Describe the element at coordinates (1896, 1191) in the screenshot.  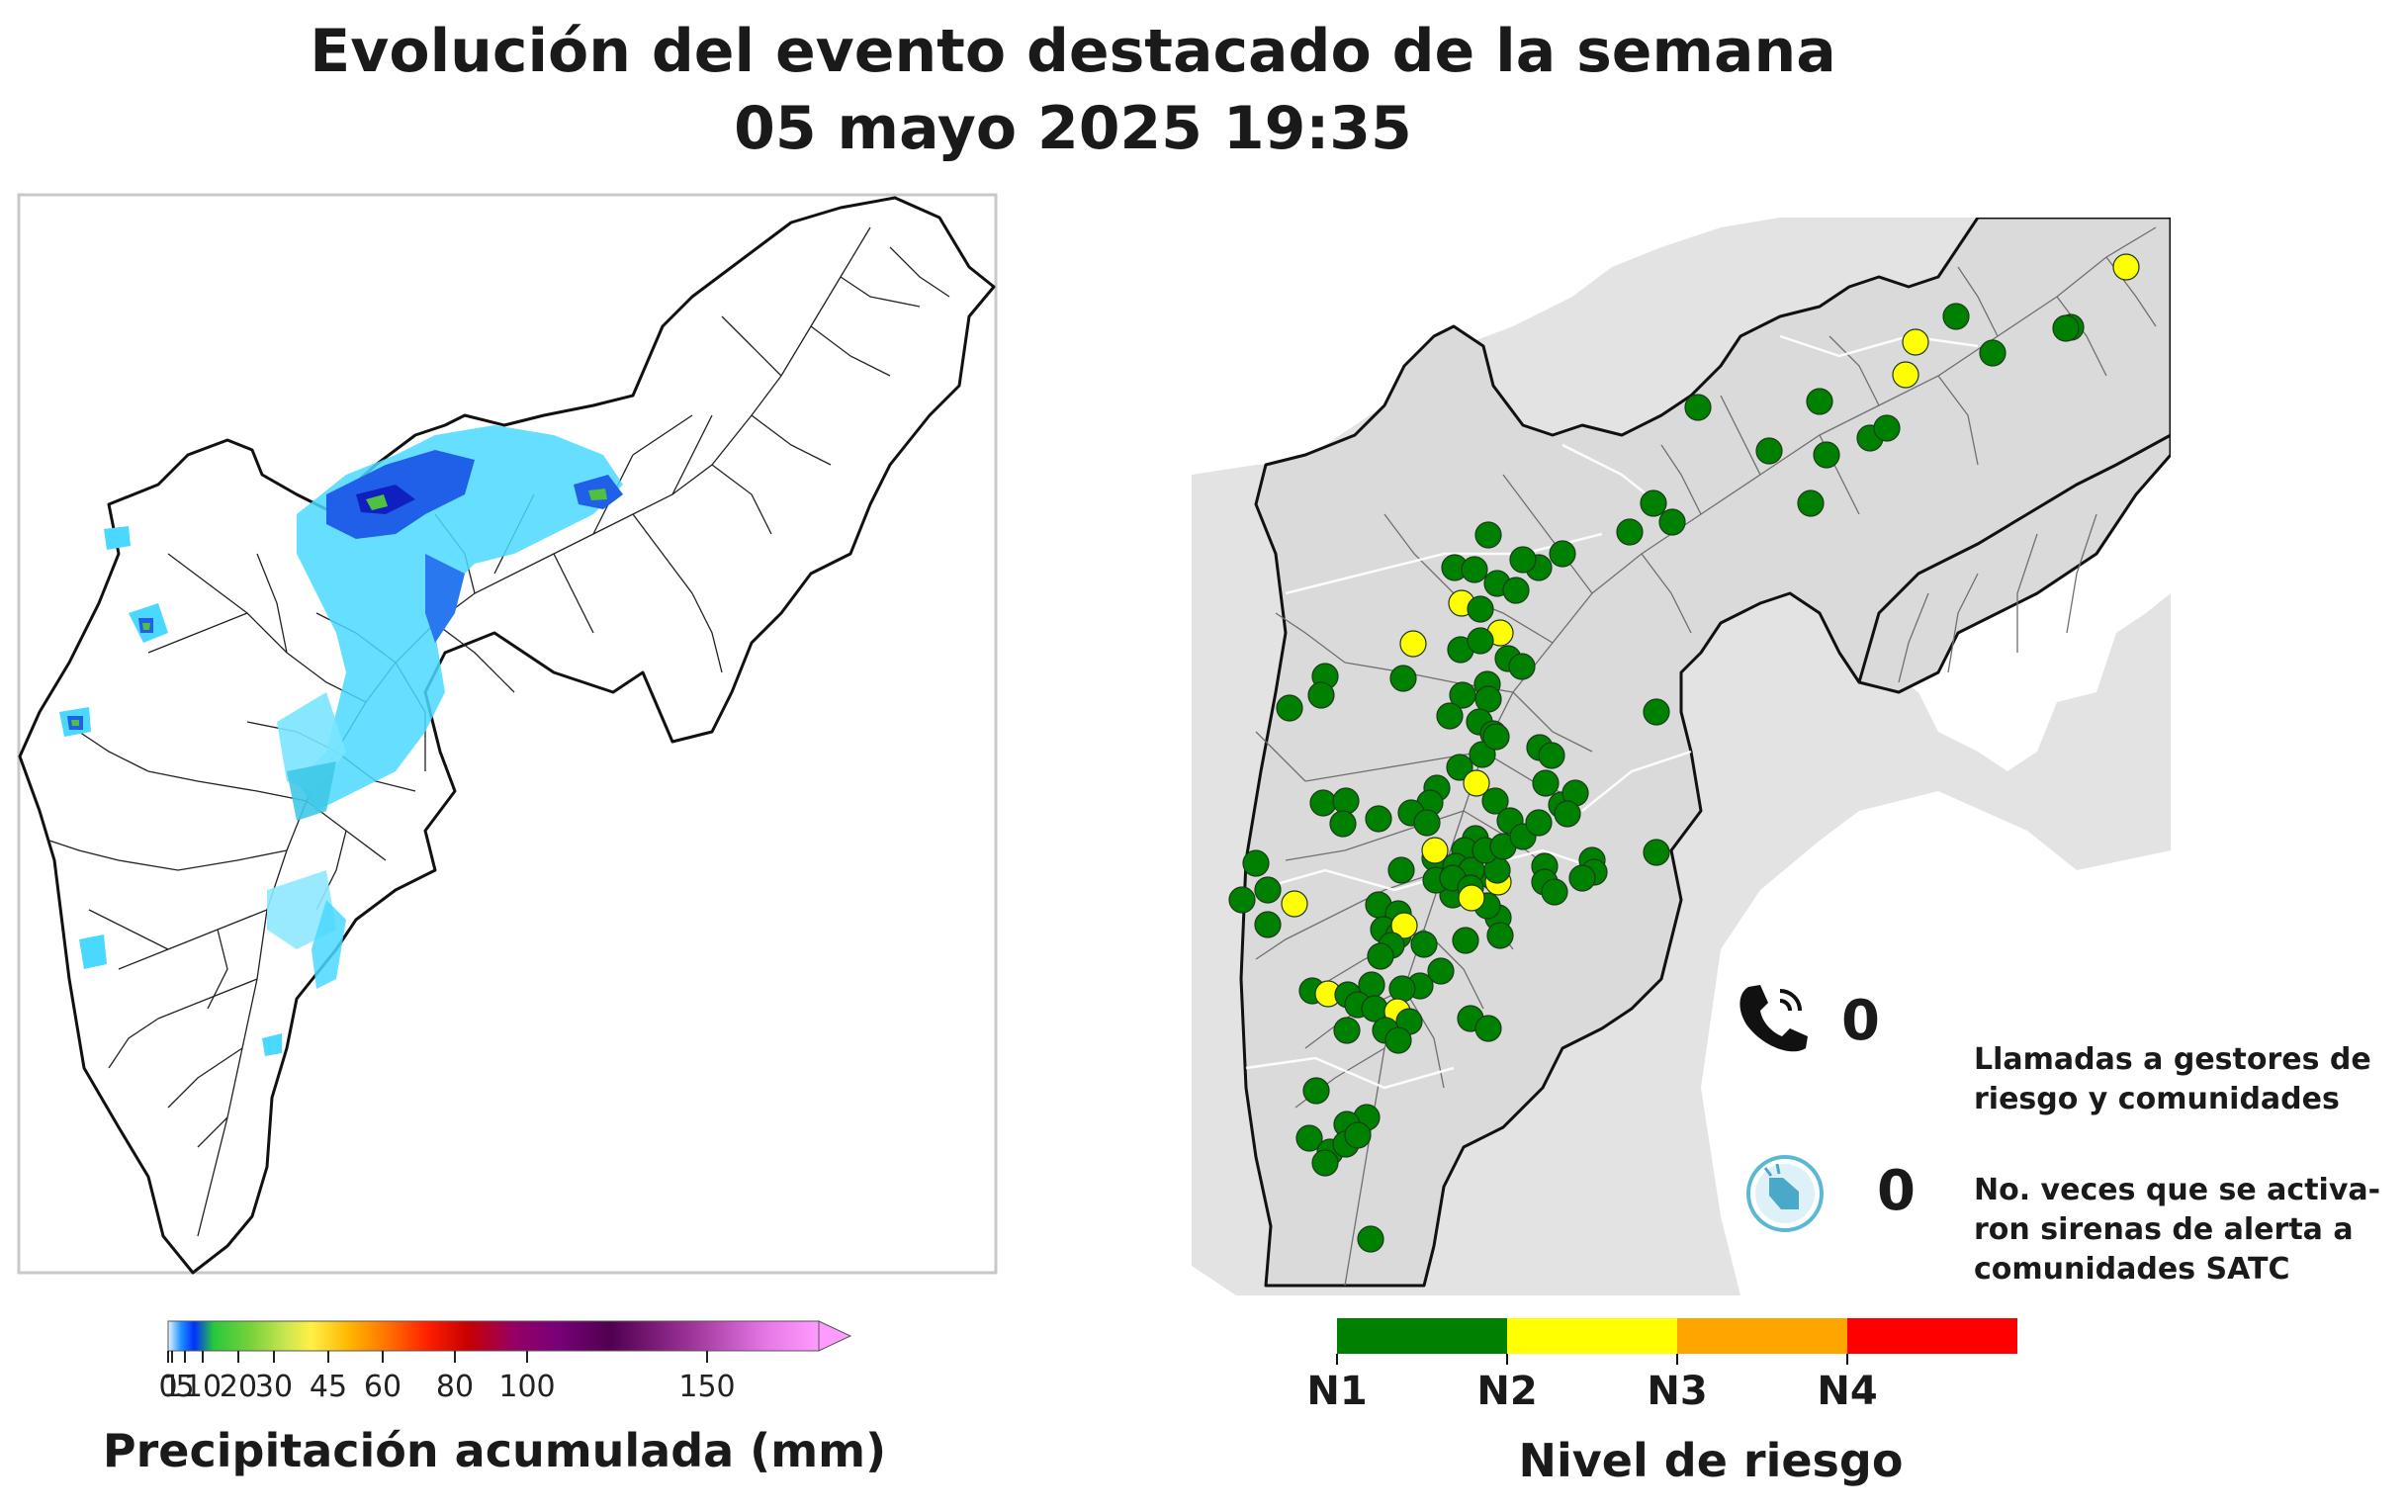
I see `sirens-count: 0` at that location.